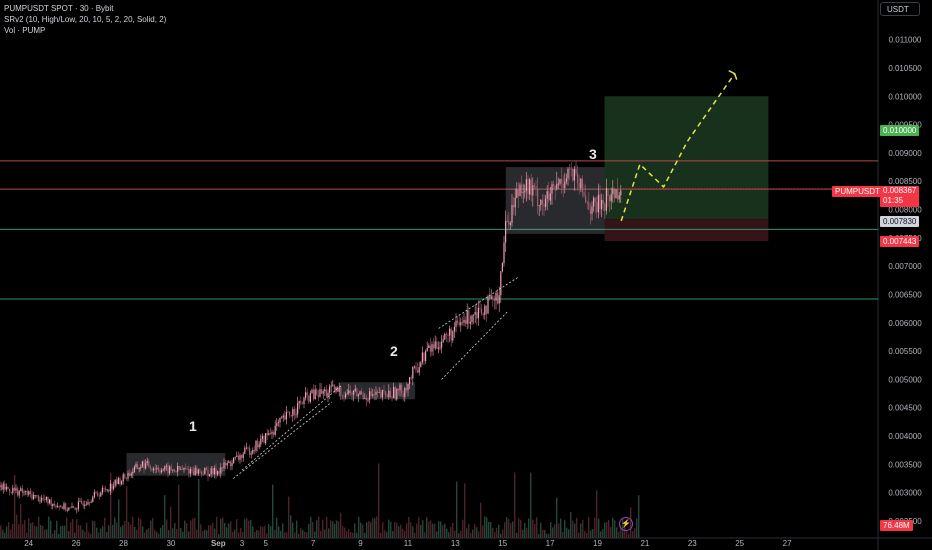 This screenshot has width=932, height=550. Describe the element at coordinates (900, 9) in the screenshot. I see `currency-unit-button: USDT` at that location.